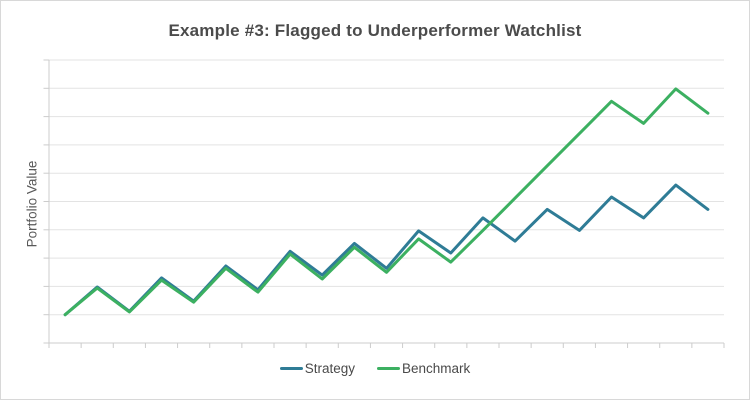  Describe the element at coordinates (388, 368) in the screenshot. I see `benchmark-line-swatch-icon` at that location.